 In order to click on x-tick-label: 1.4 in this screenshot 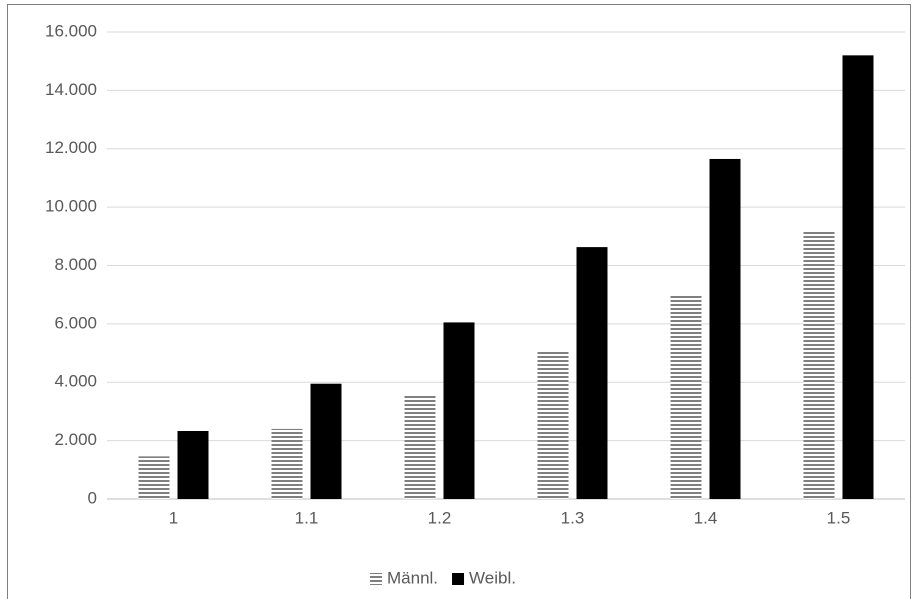, I will do `click(706, 517)`.